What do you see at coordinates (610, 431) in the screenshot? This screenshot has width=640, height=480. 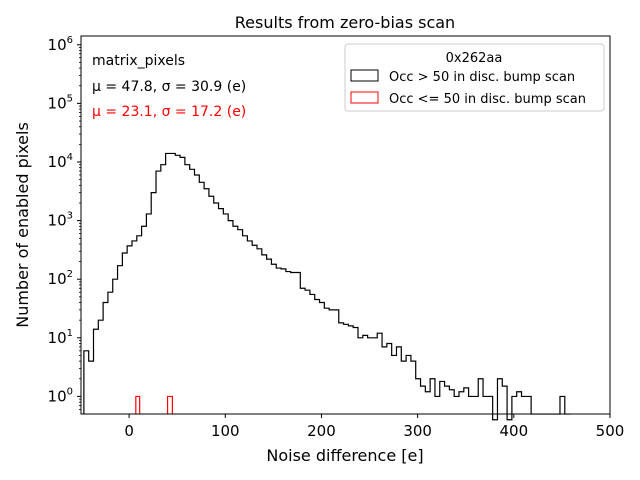 I see `x-tick-label: 500` at bounding box center [610, 431].